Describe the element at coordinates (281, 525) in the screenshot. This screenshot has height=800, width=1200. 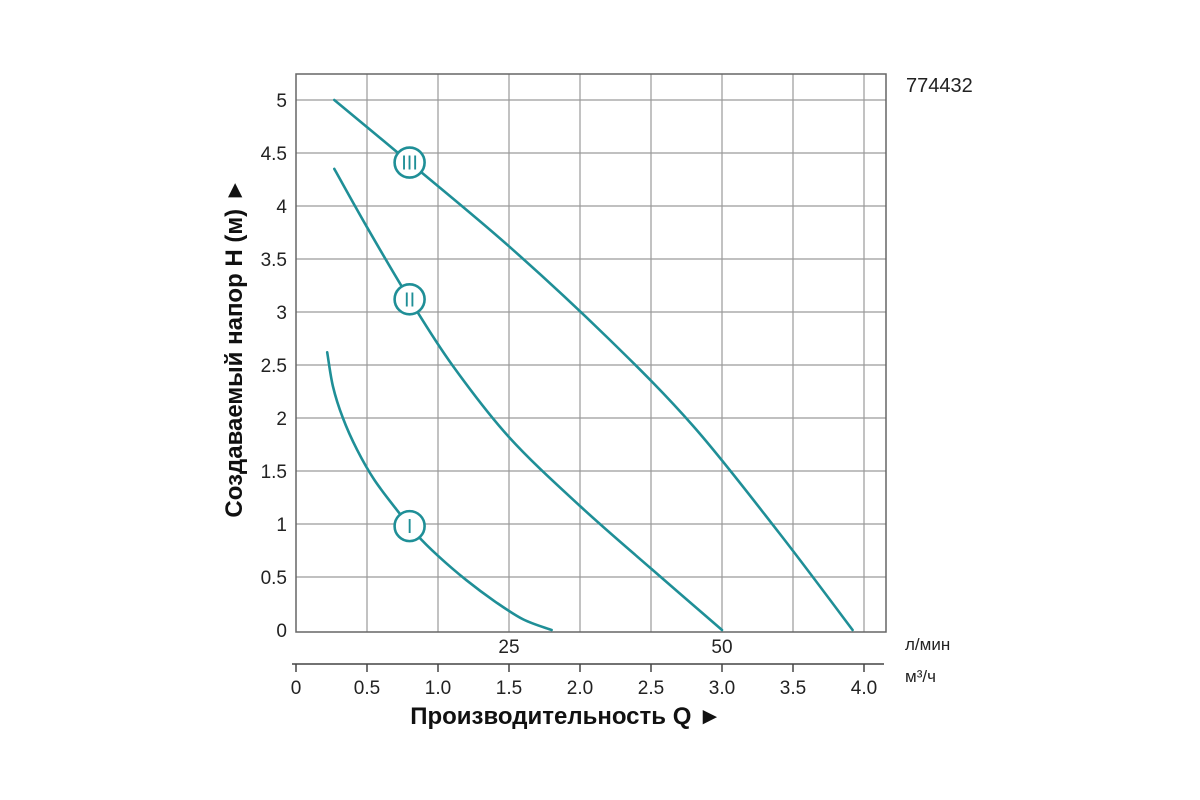
I see `y-tick-label: 1` at that location.